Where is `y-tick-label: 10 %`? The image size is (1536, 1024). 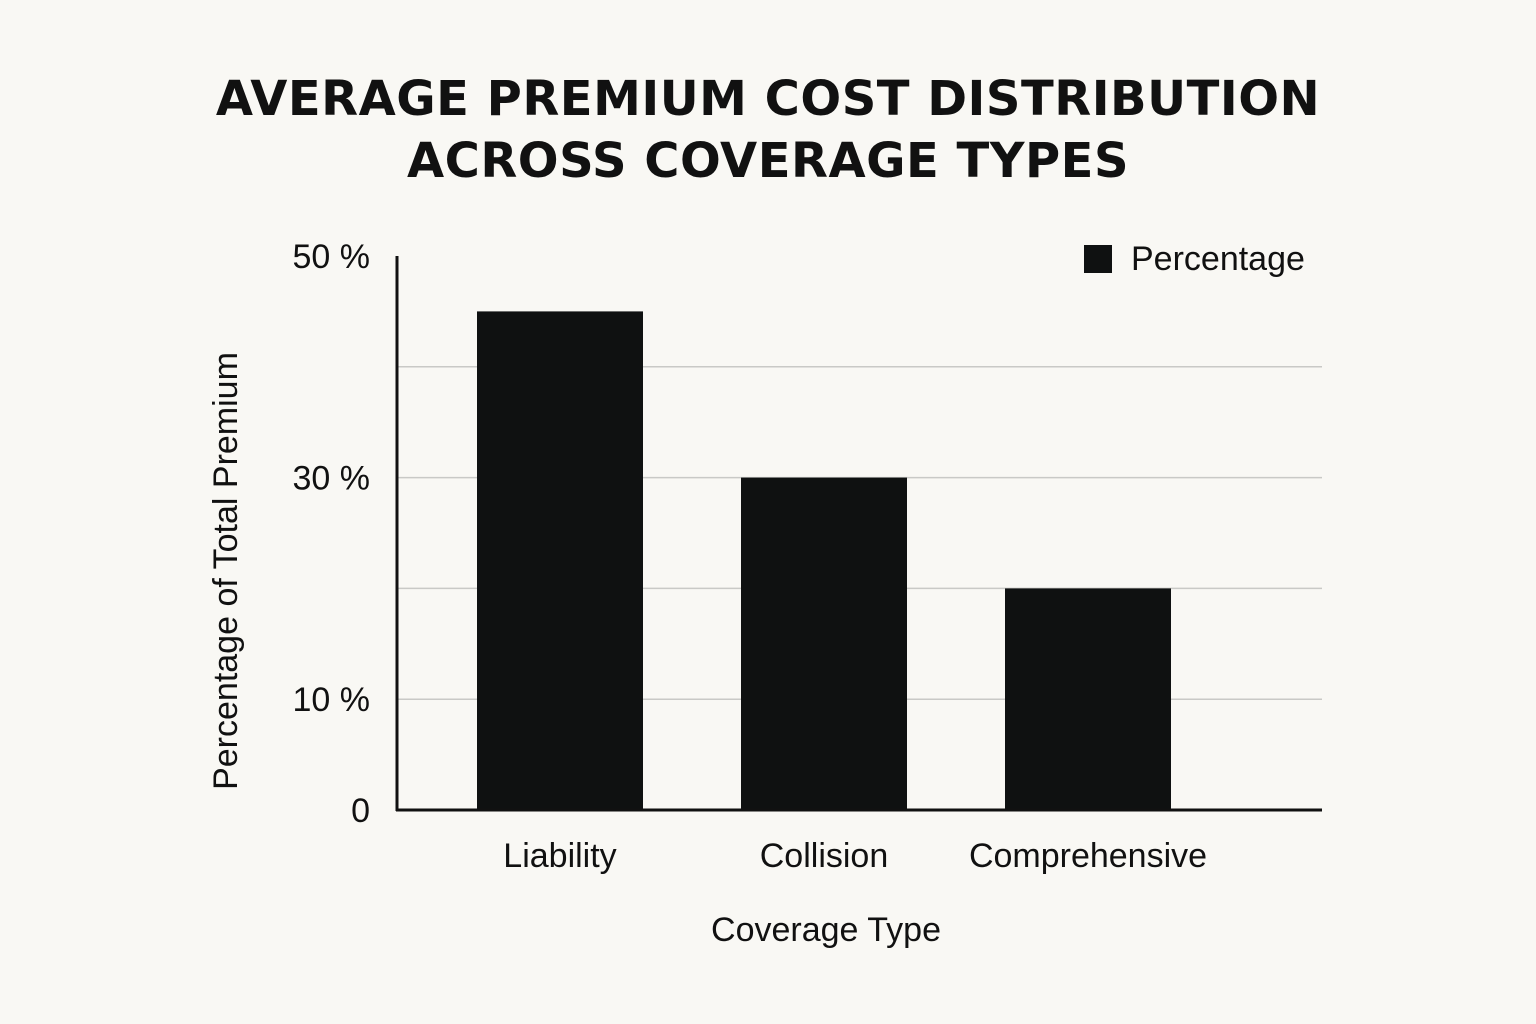
y-tick-label: 10 % is located at coordinates (332, 700).